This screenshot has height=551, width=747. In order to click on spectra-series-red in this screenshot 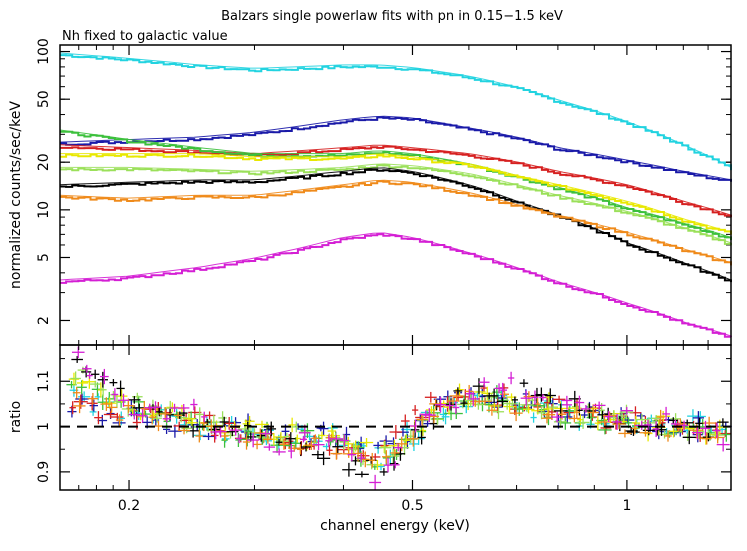, I will do `click(396, 181)`.